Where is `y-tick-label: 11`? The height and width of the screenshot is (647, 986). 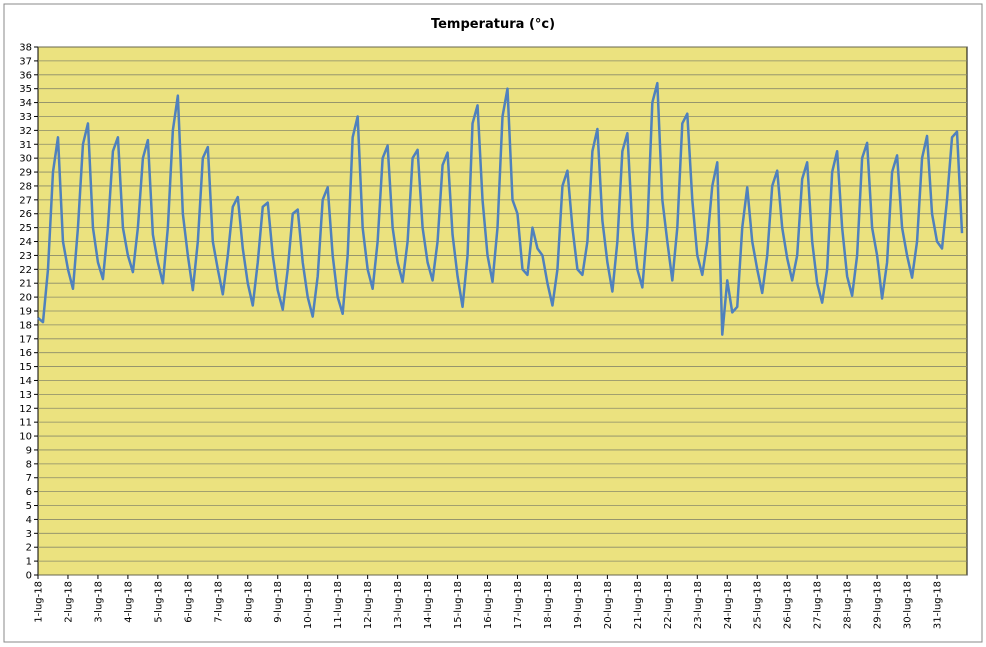 y-tick-label: 11 is located at coordinates (25, 423).